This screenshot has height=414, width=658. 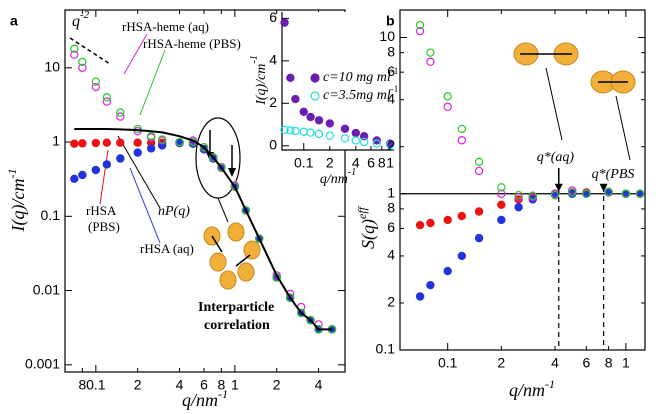 What do you see at coordinates (386, 349) in the screenshot?
I see `y-tick-label: 0.1` at bounding box center [386, 349].